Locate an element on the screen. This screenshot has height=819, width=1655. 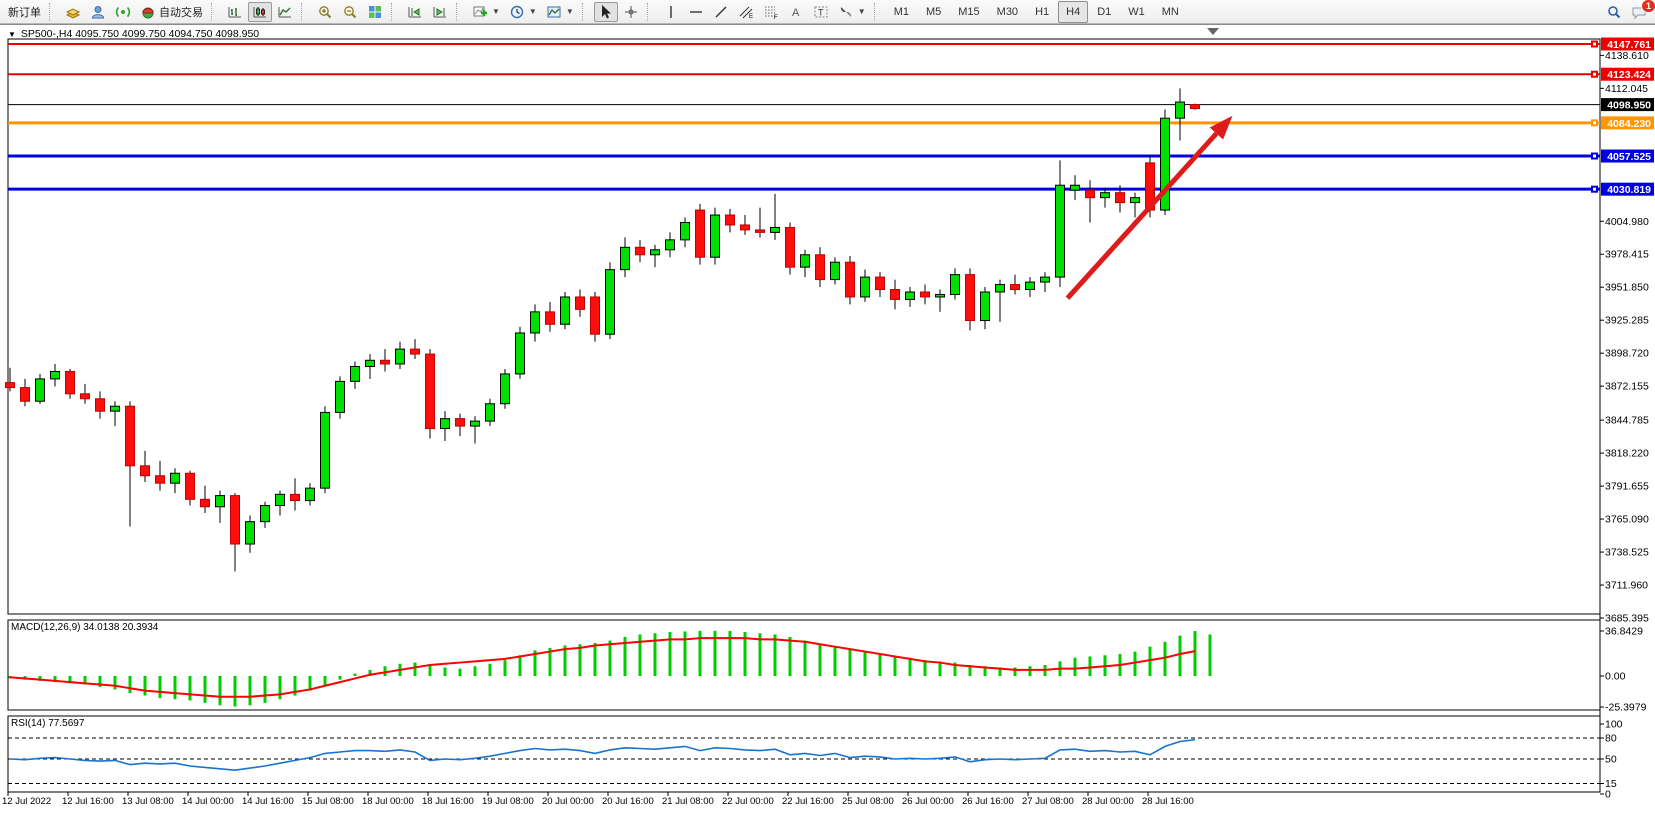
history-center-icon is located at coordinates (73, 12).